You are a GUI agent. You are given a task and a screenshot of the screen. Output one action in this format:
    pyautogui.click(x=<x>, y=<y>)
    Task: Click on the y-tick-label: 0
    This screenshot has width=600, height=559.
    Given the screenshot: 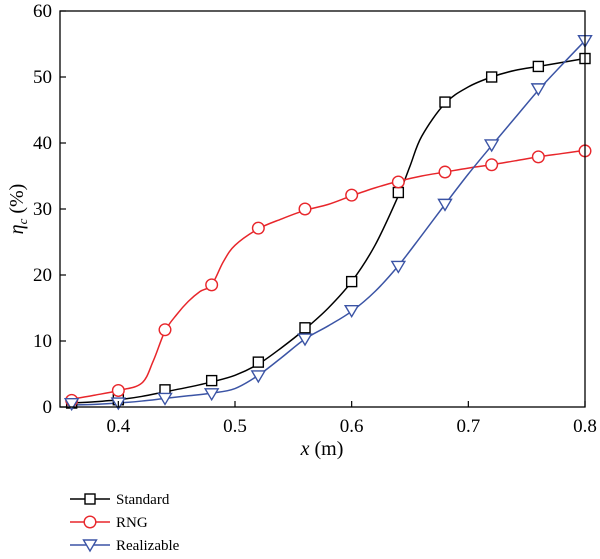 What is the action you would take?
    pyautogui.click(x=48, y=407)
    